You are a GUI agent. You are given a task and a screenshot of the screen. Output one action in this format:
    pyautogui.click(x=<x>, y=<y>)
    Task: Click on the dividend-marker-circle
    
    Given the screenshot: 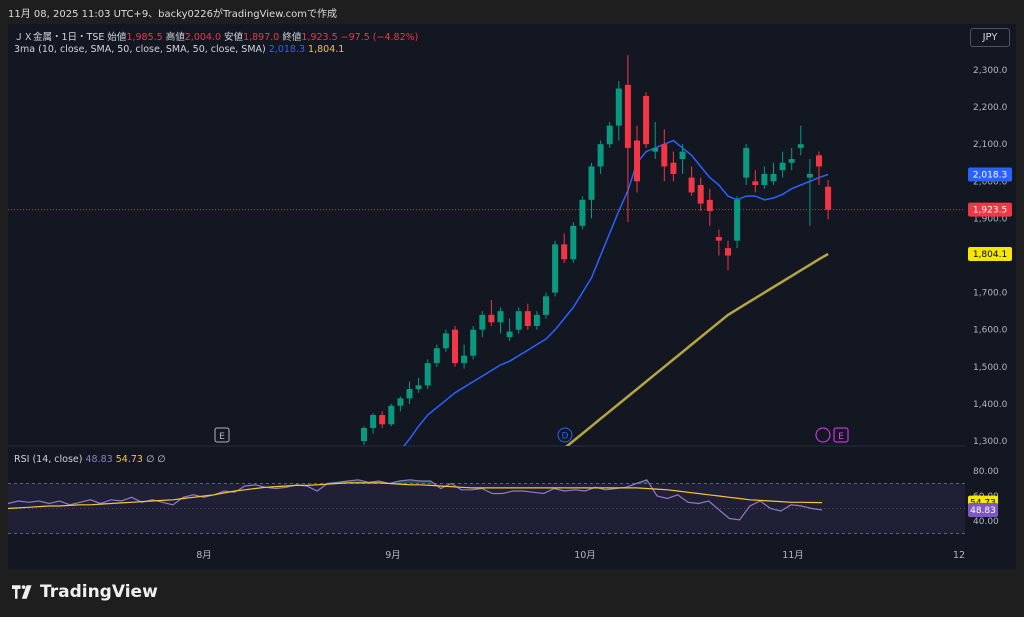 What is the action you would take?
    pyautogui.click(x=565, y=435)
    